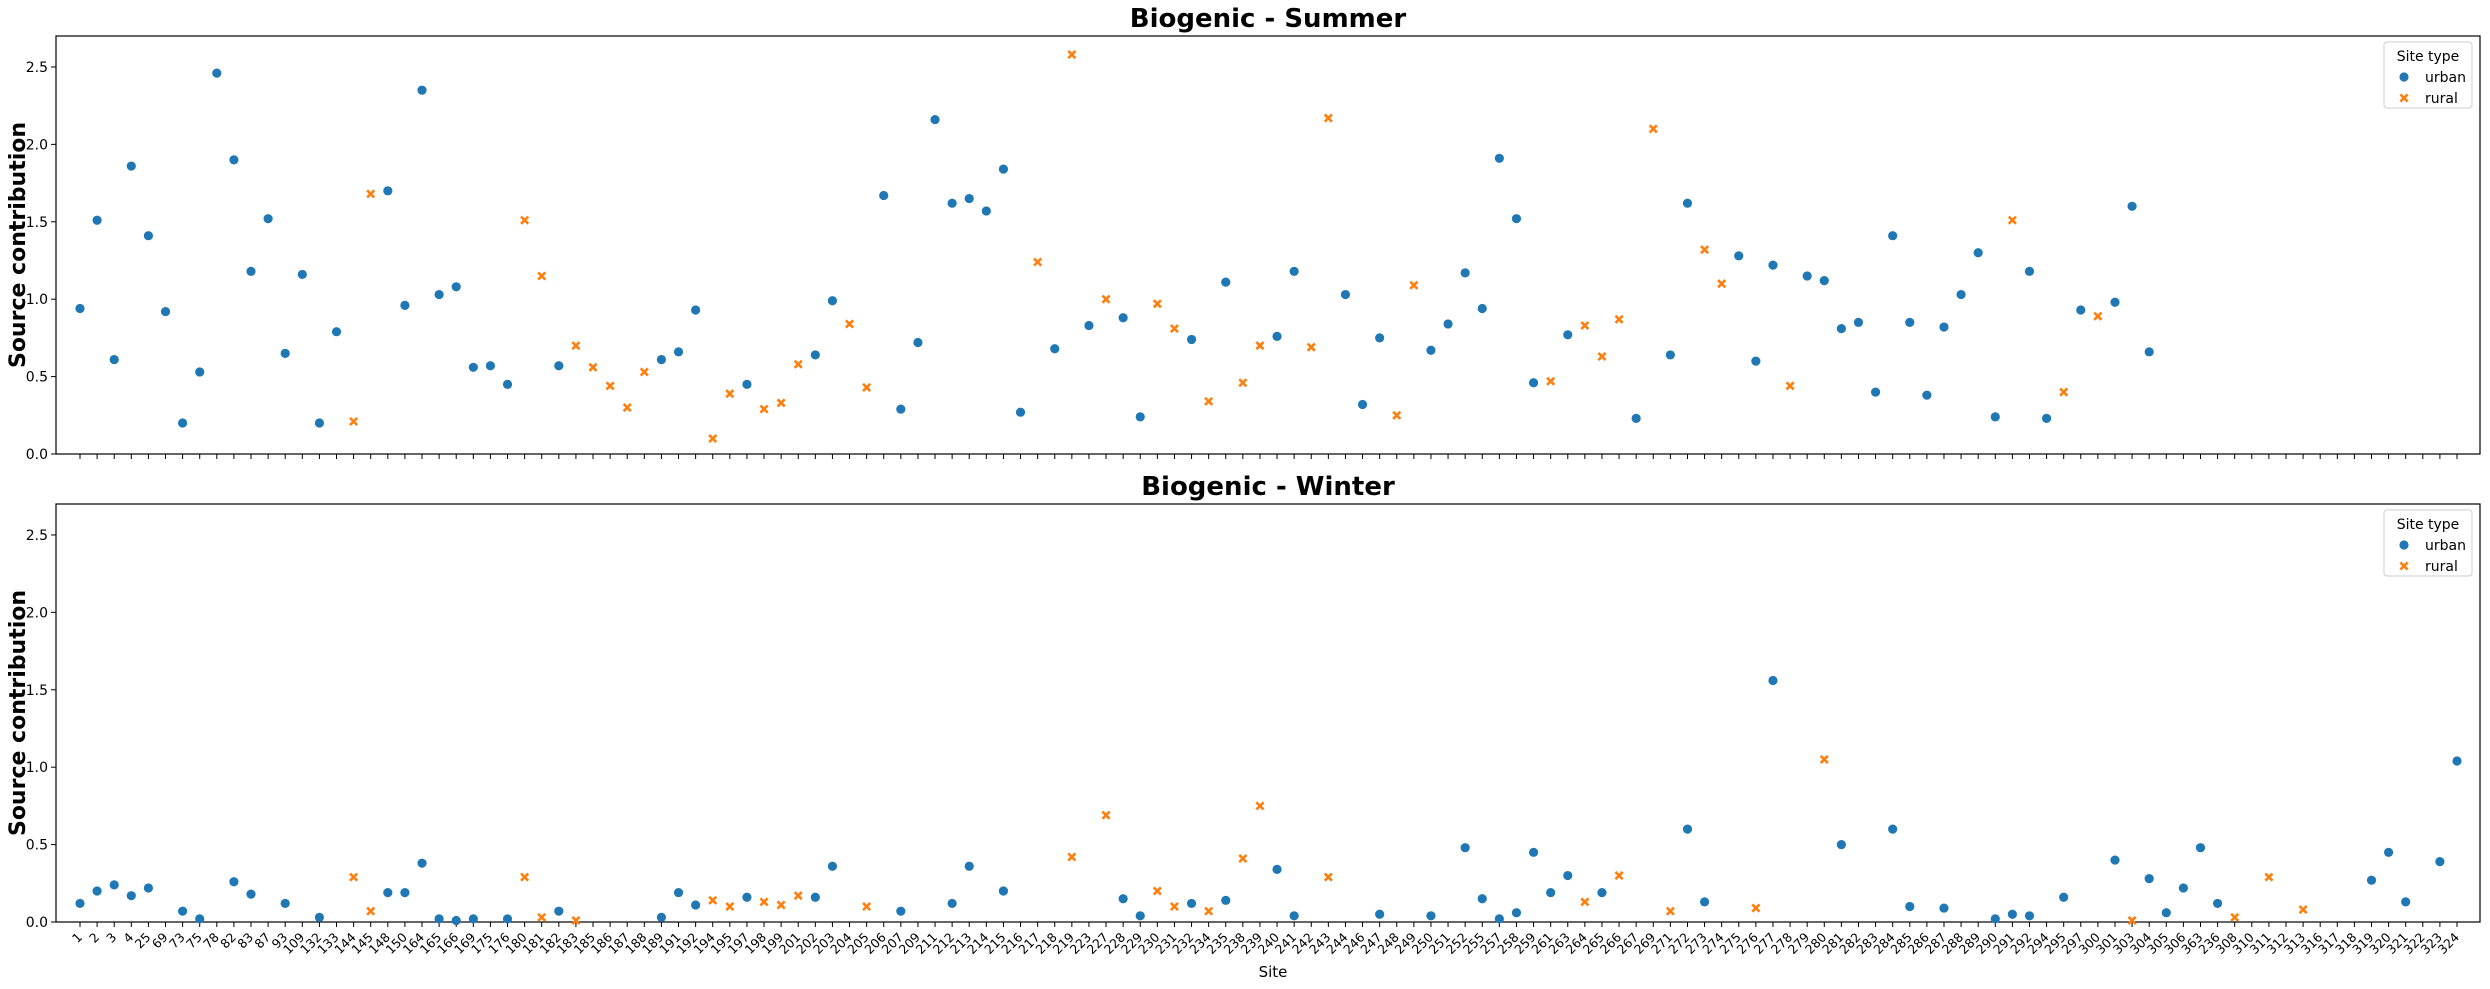 The width and height of the screenshot is (2490, 989). Describe the element at coordinates (37, 691) in the screenshot. I see `y-tick-label: 1.5` at that location.